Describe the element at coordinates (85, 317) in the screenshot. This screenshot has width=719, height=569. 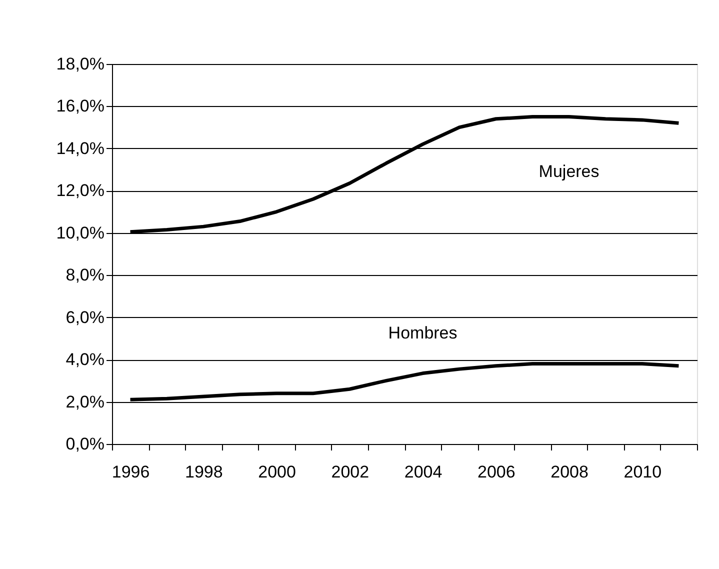
I see `y-tick-label: 6,0%` at that location.